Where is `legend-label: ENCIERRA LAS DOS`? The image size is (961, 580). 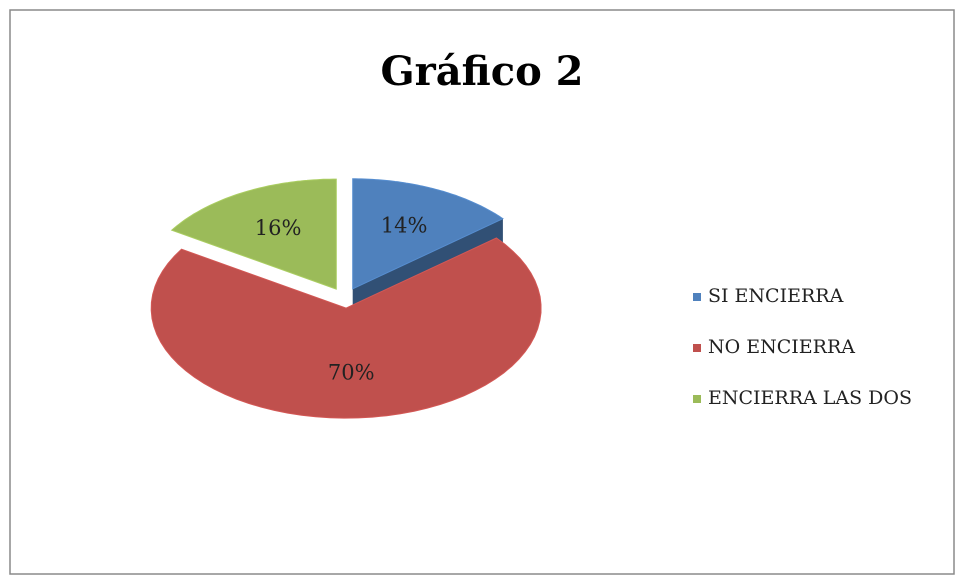
legend-label: ENCIERRA LAS DOS is located at coordinates (810, 398).